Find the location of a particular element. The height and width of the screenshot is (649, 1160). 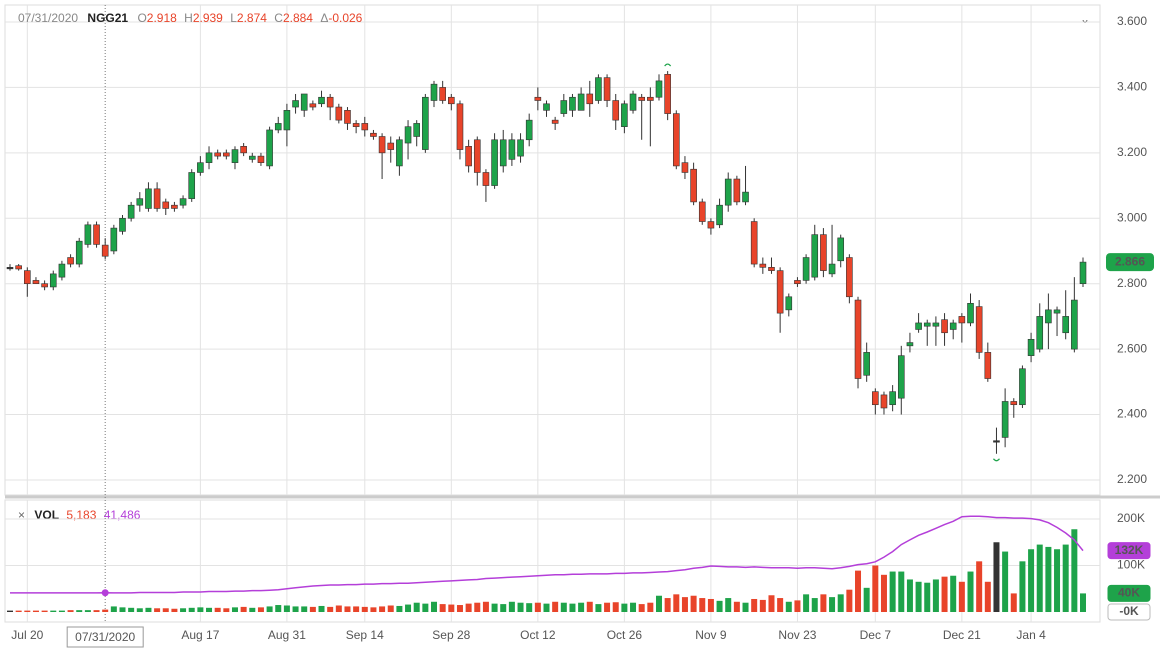

field-value: 2.918 is located at coordinates (162, 18).